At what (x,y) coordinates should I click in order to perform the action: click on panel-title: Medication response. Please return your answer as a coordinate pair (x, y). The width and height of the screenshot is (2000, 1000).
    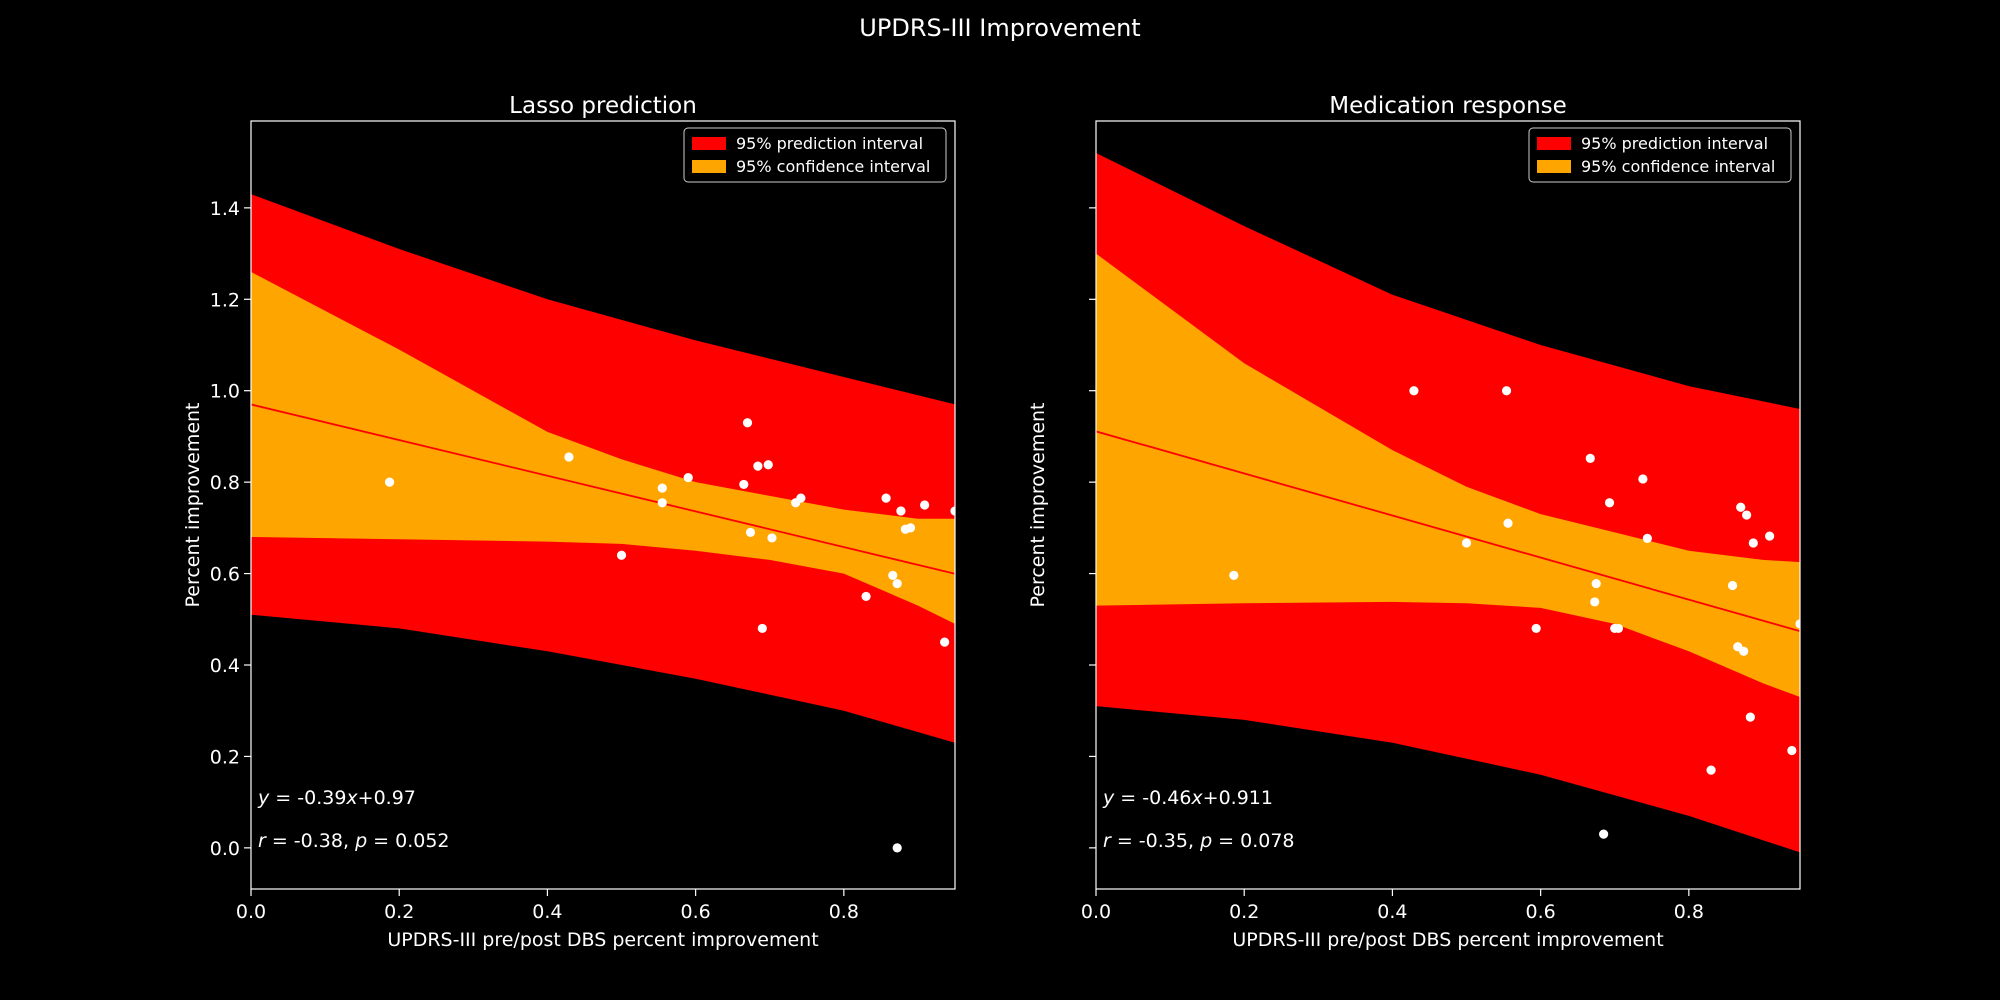
    Looking at the image, I should click on (1448, 106).